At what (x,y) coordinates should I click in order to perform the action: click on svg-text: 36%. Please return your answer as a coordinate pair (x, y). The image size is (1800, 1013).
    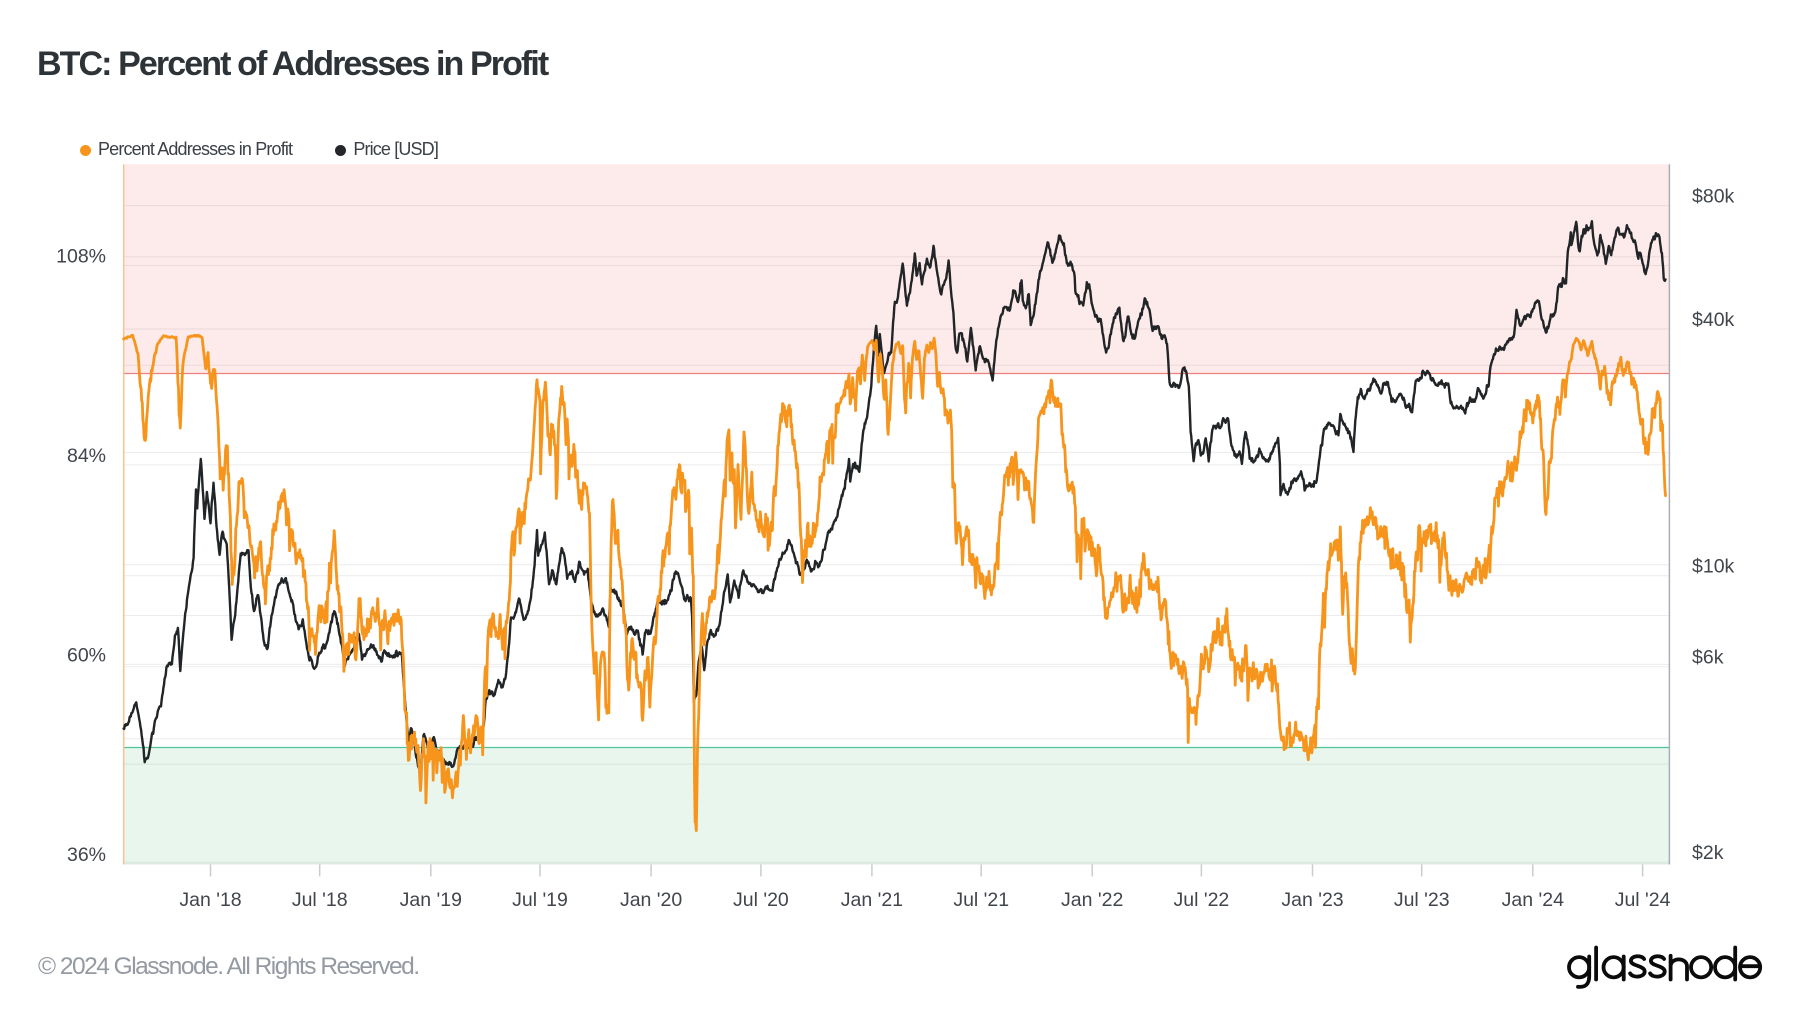
    Looking at the image, I should click on (86, 855).